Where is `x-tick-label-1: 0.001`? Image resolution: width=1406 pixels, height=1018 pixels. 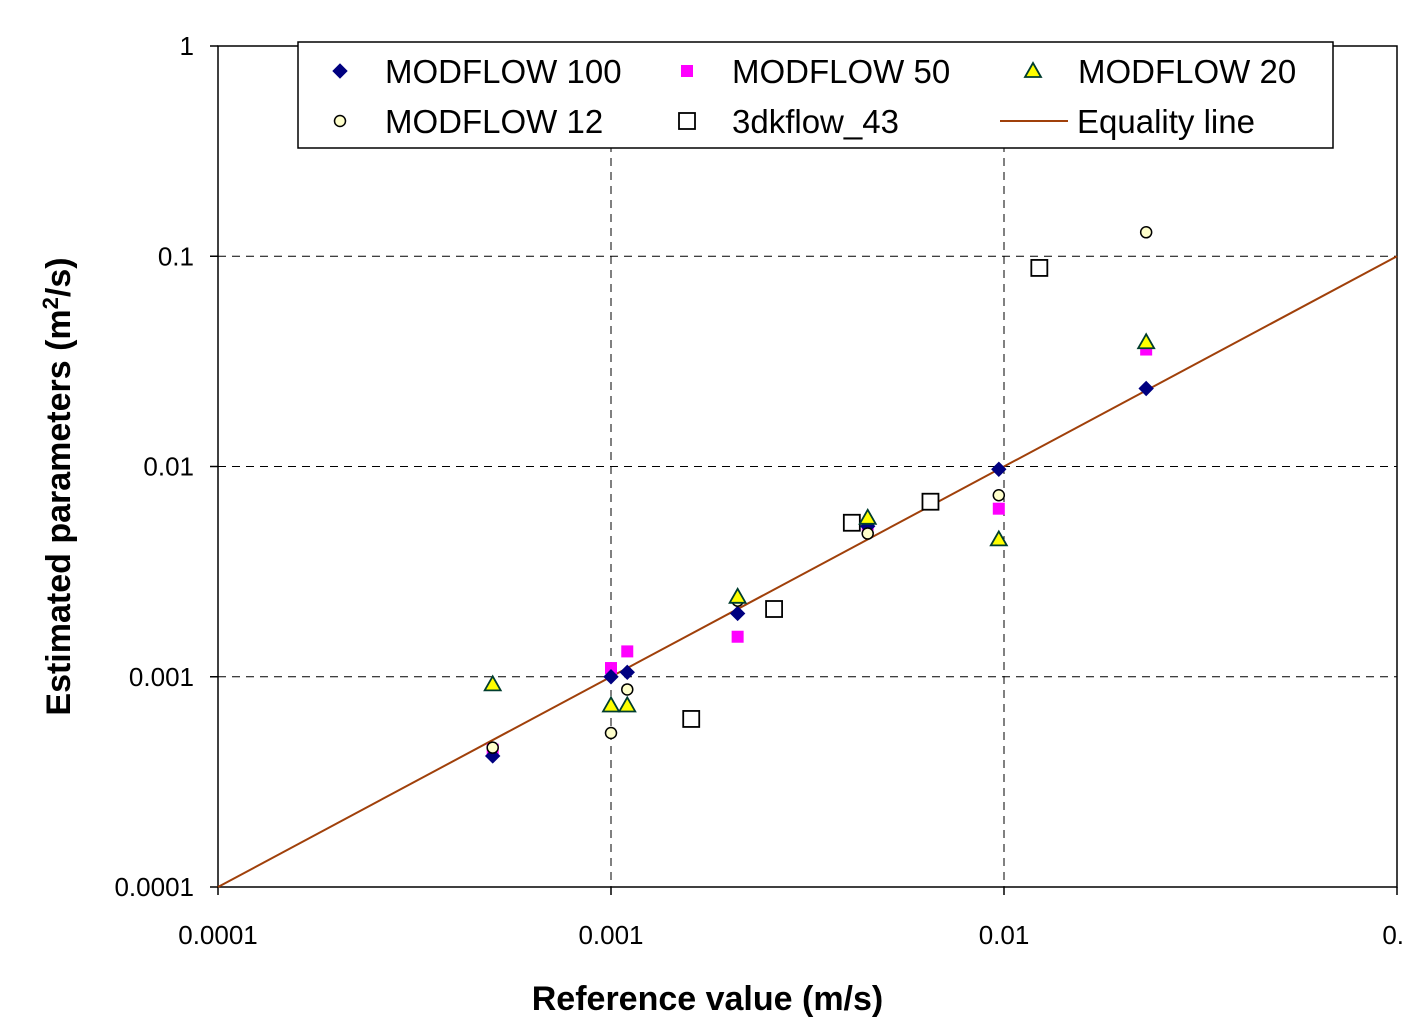
x-tick-label-1: 0.001 is located at coordinates (610, 935).